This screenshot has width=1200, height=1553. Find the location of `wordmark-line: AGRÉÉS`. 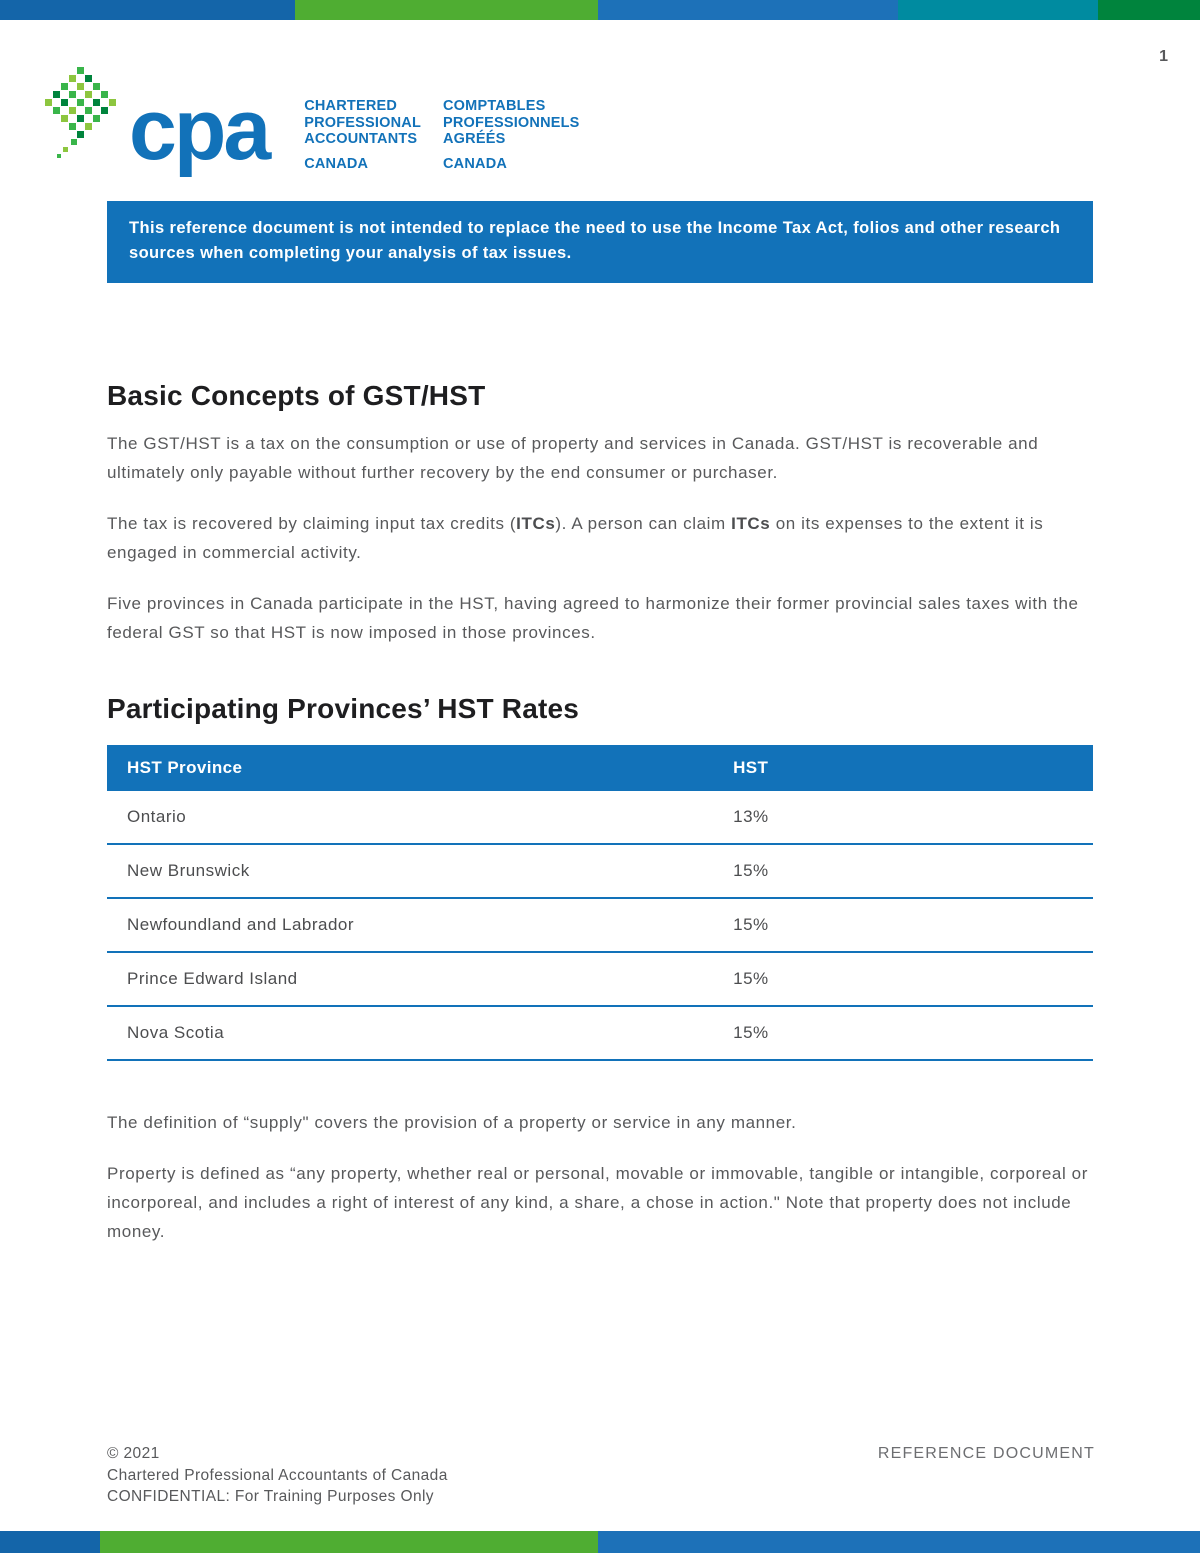

wordmark-line: AGRÉÉS is located at coordinates (474, 139).